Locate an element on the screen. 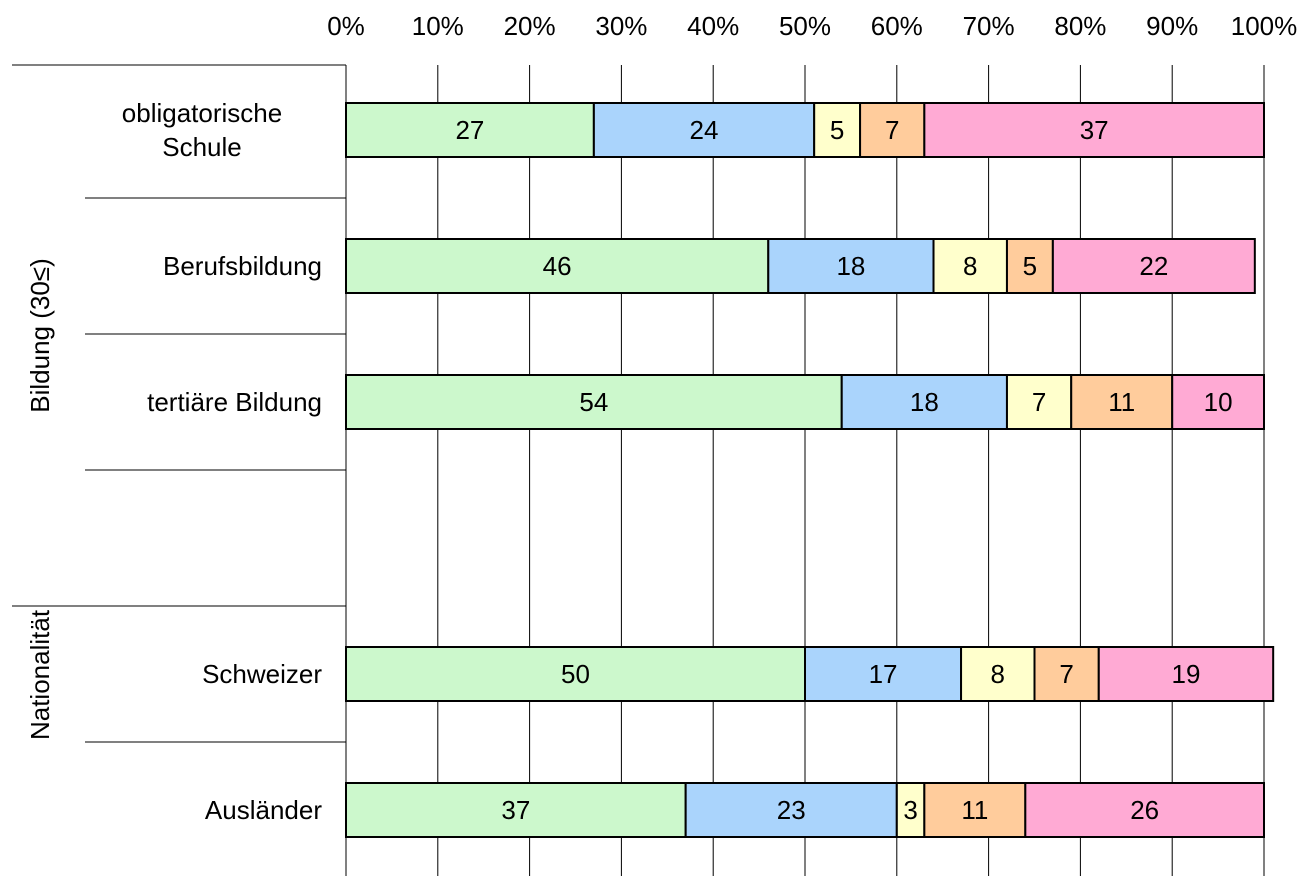 The height and width of the screenshot is (876, 1306). data-label: 10 is located at coordinates (1218, 402).